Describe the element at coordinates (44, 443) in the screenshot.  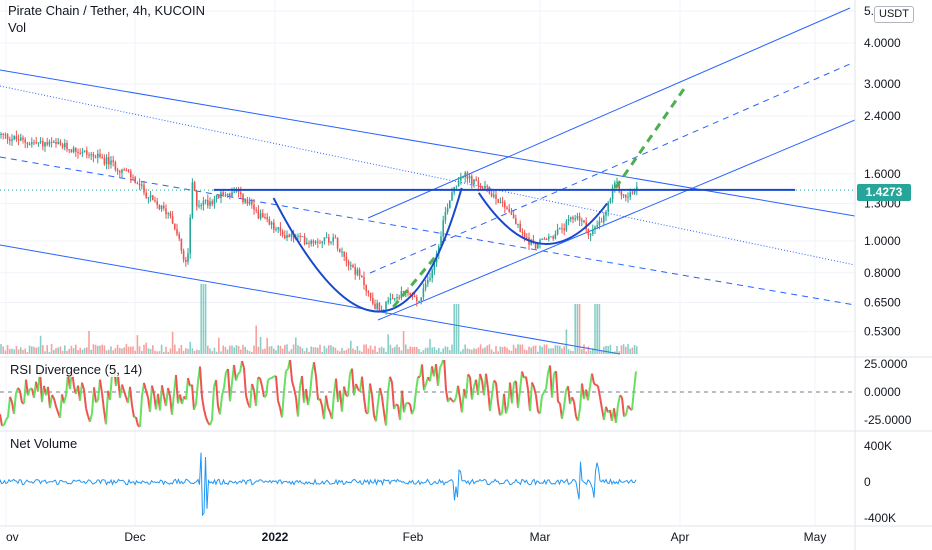
I see `net-volume-pane-title: Net Volume` at that location.